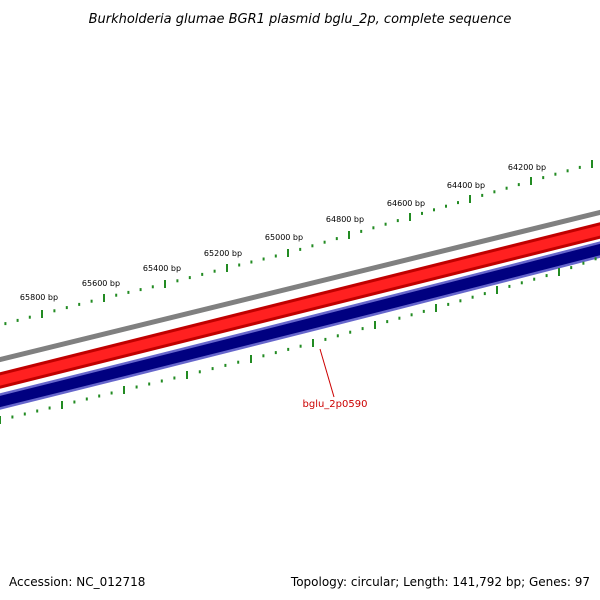 The width and height of the screenshot is (600, 600). What do you see at coordinates (466, 185) in the screenshot?
I see `outer-tick-label: 64400 bp` at bounding box center [466, 185].